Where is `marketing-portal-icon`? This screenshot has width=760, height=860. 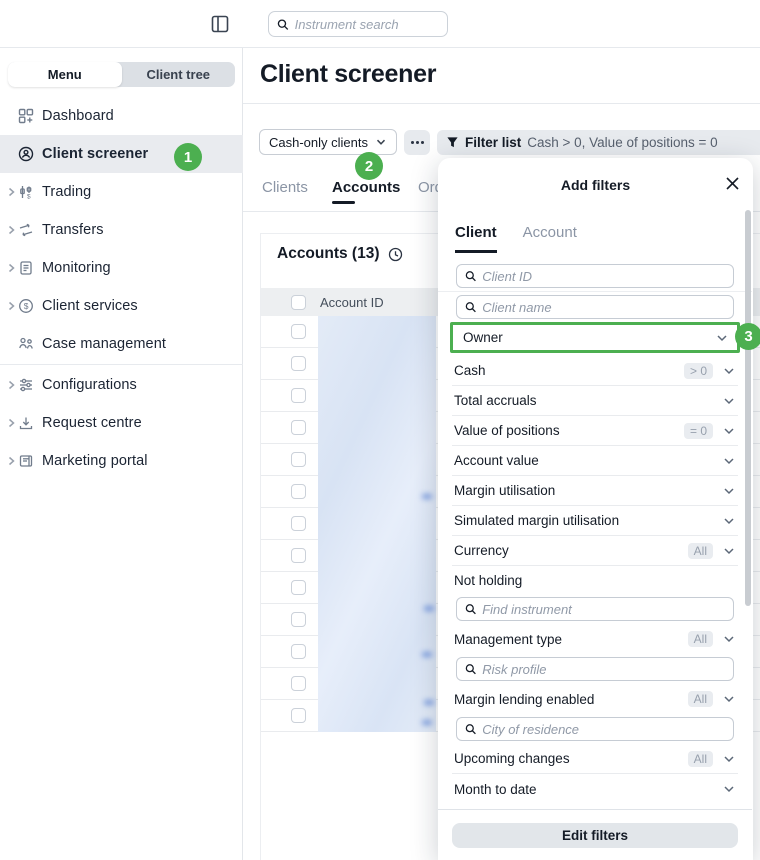 marketing-portal-icon is located at coordinates (26, 461).